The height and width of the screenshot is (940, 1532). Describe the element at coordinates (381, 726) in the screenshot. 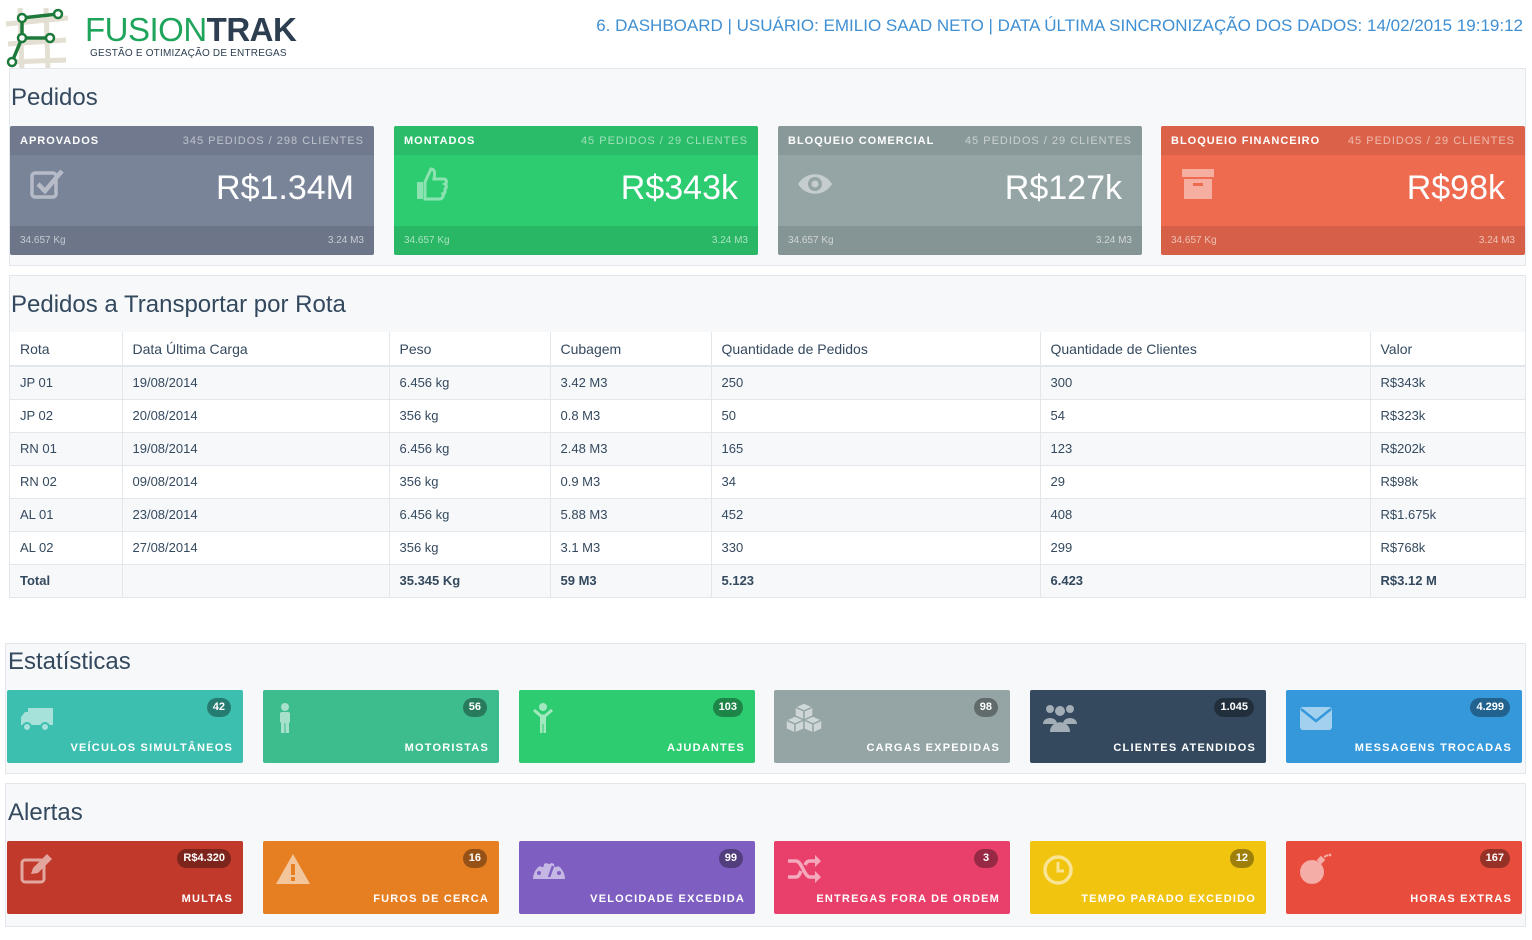

I see `estatisticas-tile-motoristas: 56 MOTORISTAS` at that location.